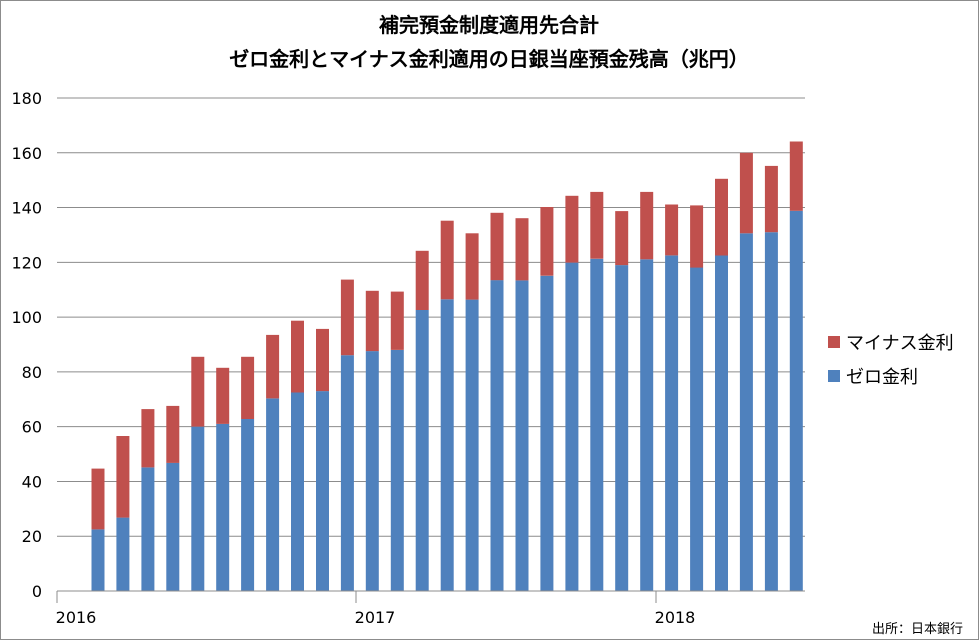 The width and height of the screenshot is (979, 640). I want to click on chart-title: 補完預金制度適用先合計, so click(488, 25).